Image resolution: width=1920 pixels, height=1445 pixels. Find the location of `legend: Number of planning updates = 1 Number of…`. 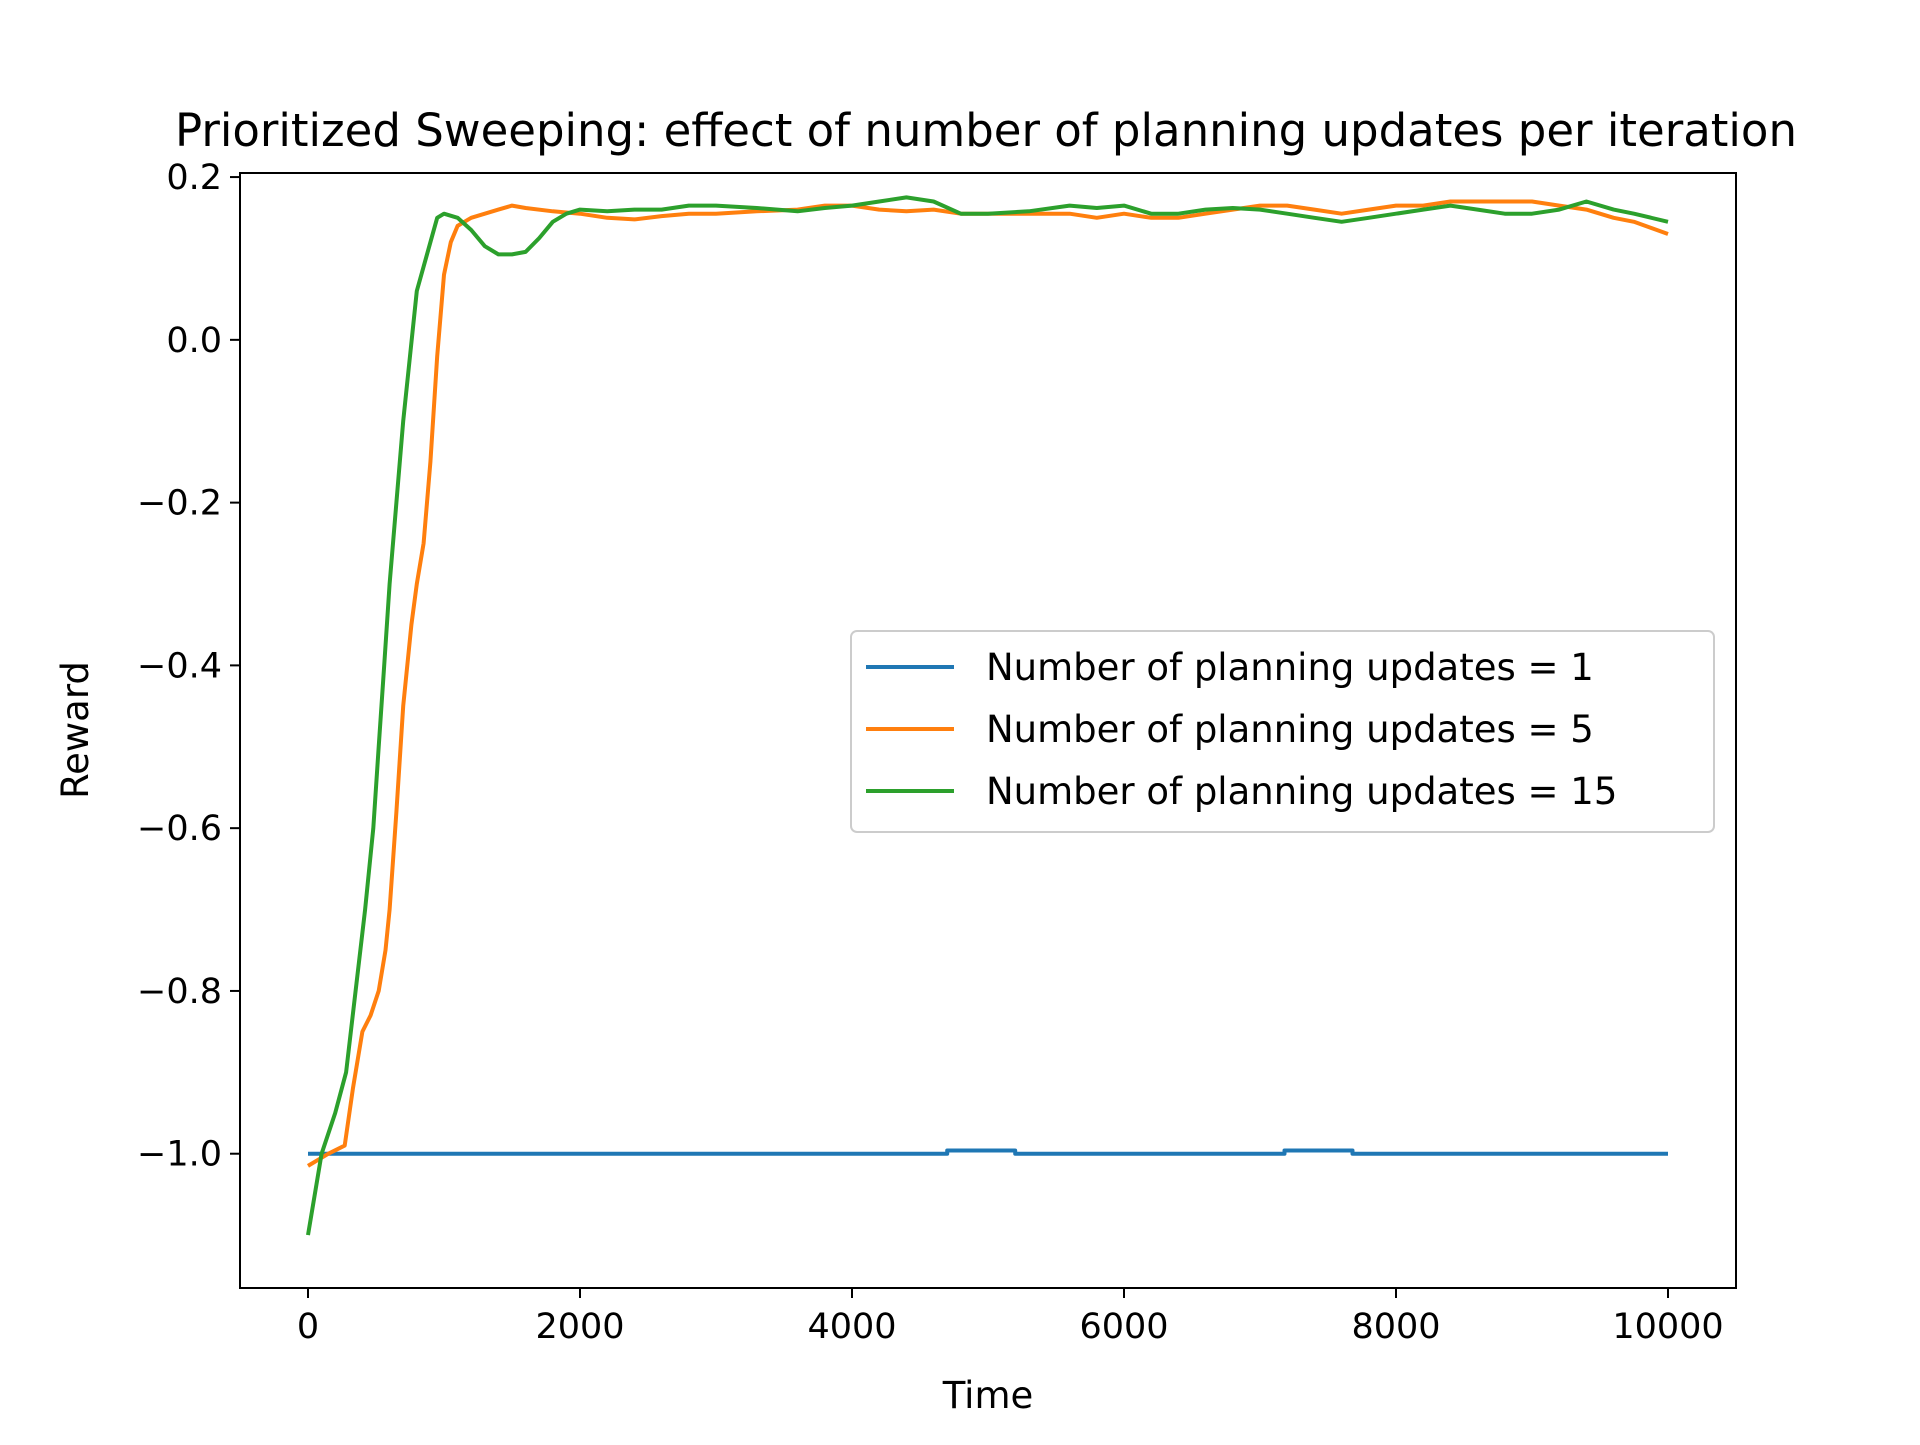

legend: Number of planning updates = 1 Number of… is located at coordinates (1282, 731).